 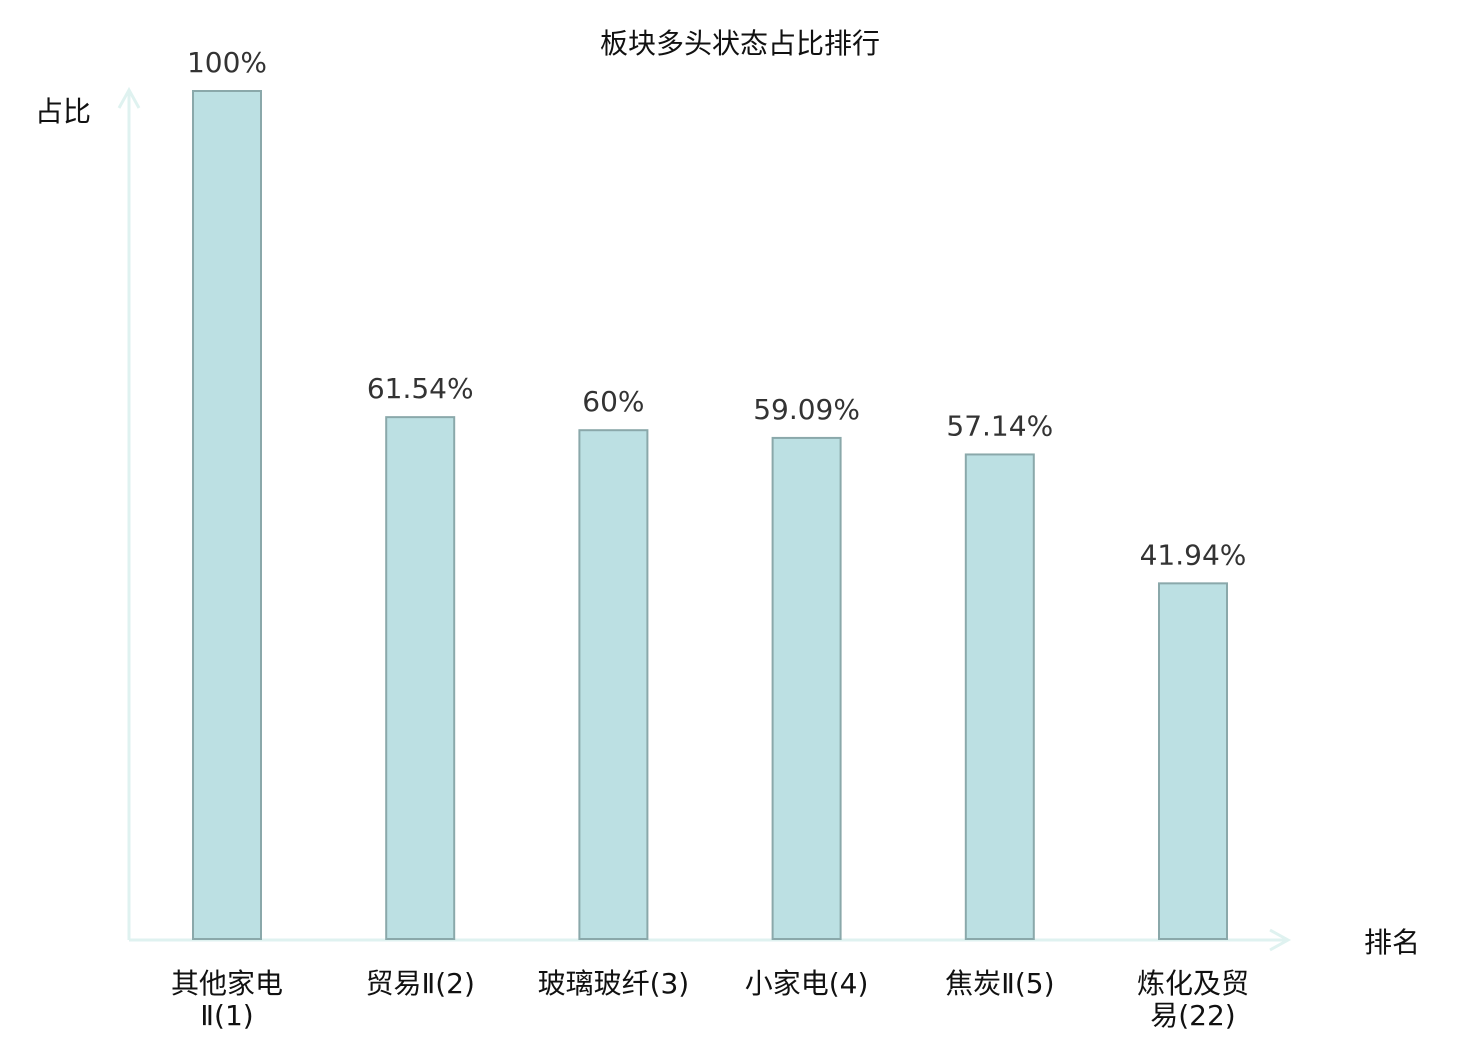 What do you see at coordinates (806, 409) in the screenshot?
I see `data-label: 59.09%` at bounding box center [806, 409].